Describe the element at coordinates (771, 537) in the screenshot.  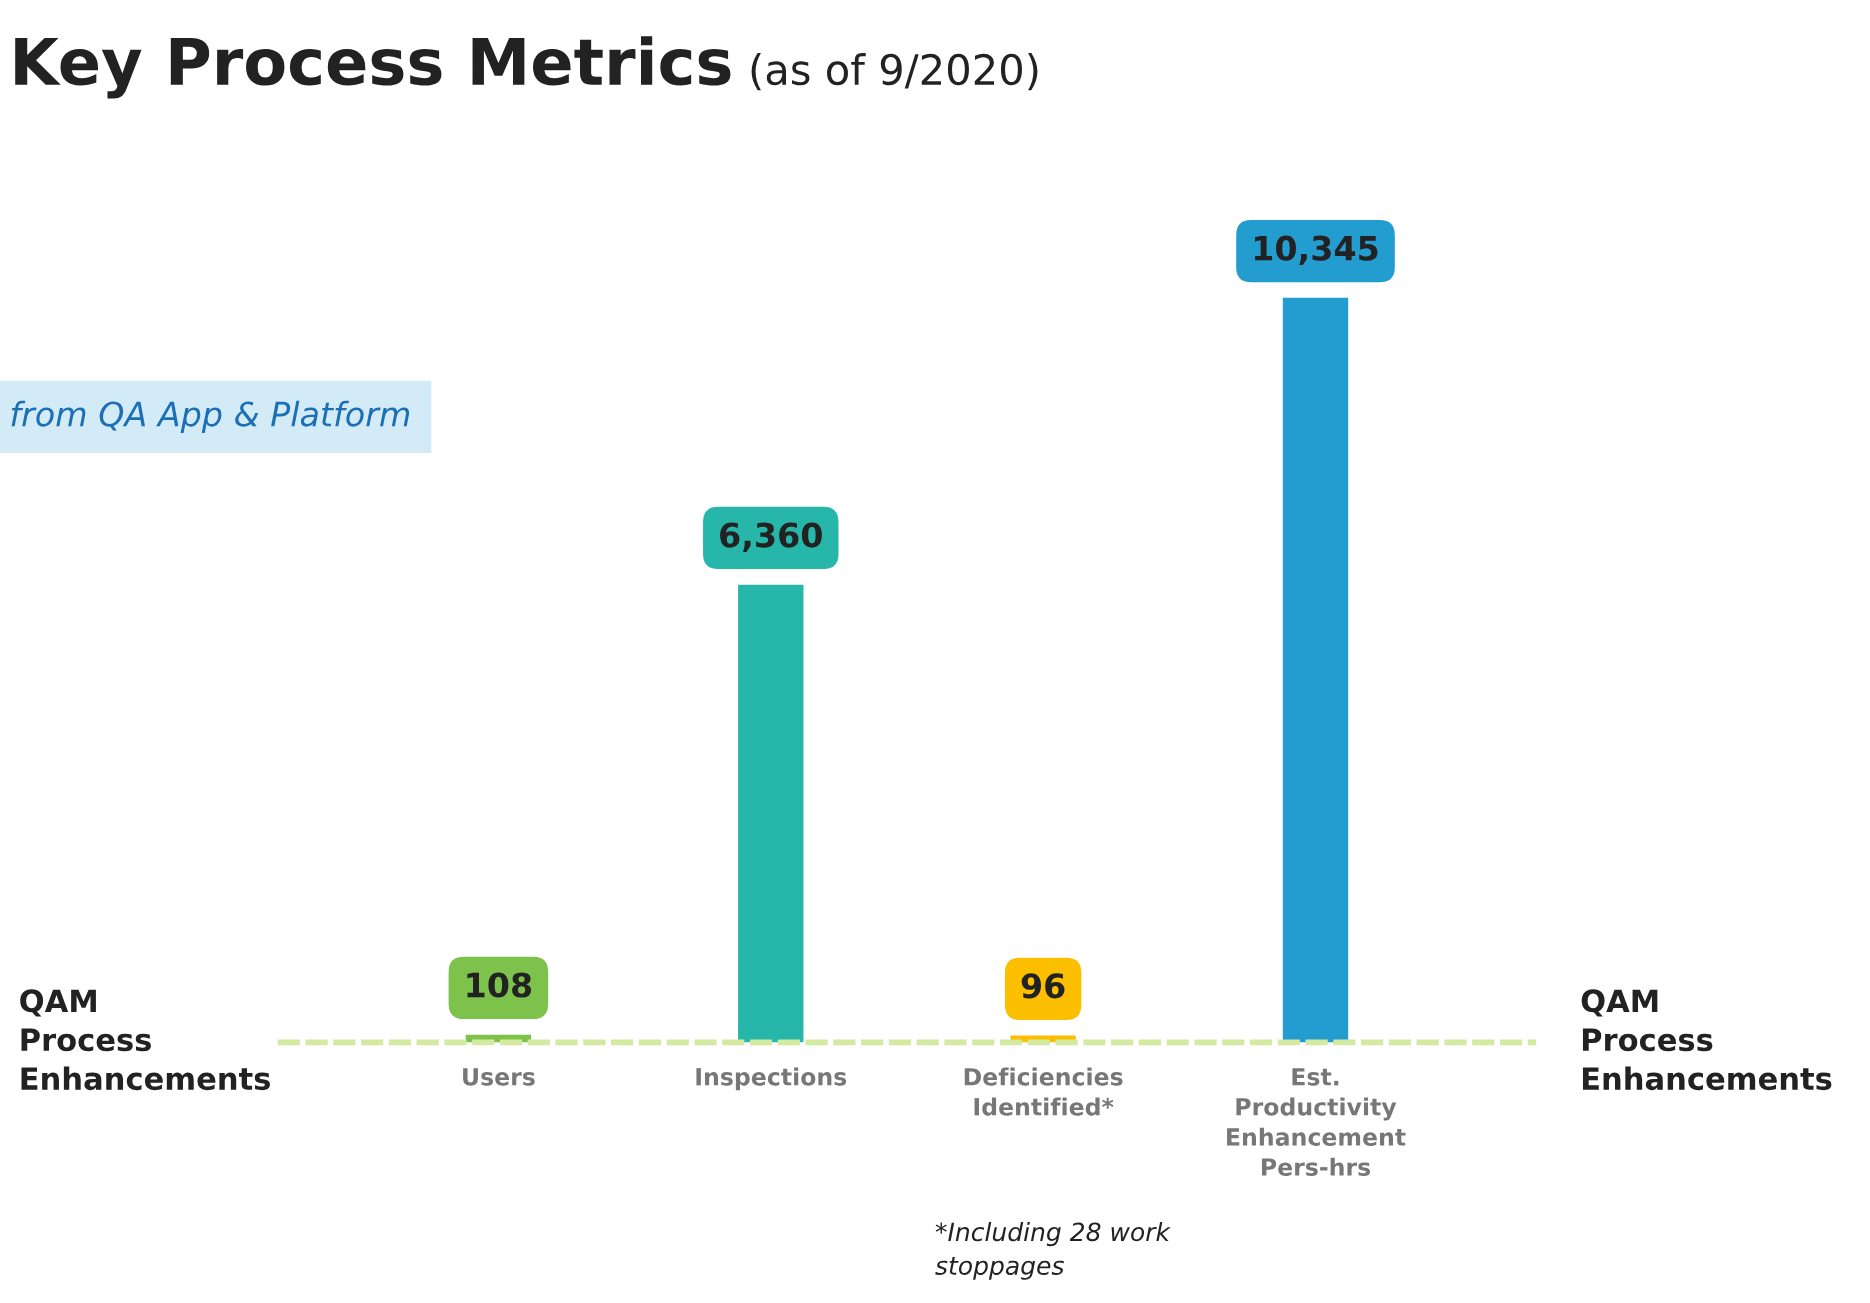
I see `data-label: 6,360` at that location.